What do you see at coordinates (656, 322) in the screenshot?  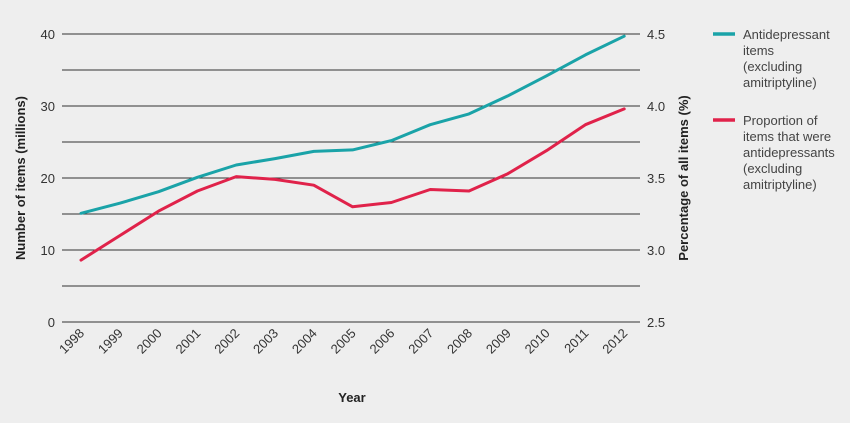 I see `right-tick-label: 2.5` at bounding box center [656, 322].